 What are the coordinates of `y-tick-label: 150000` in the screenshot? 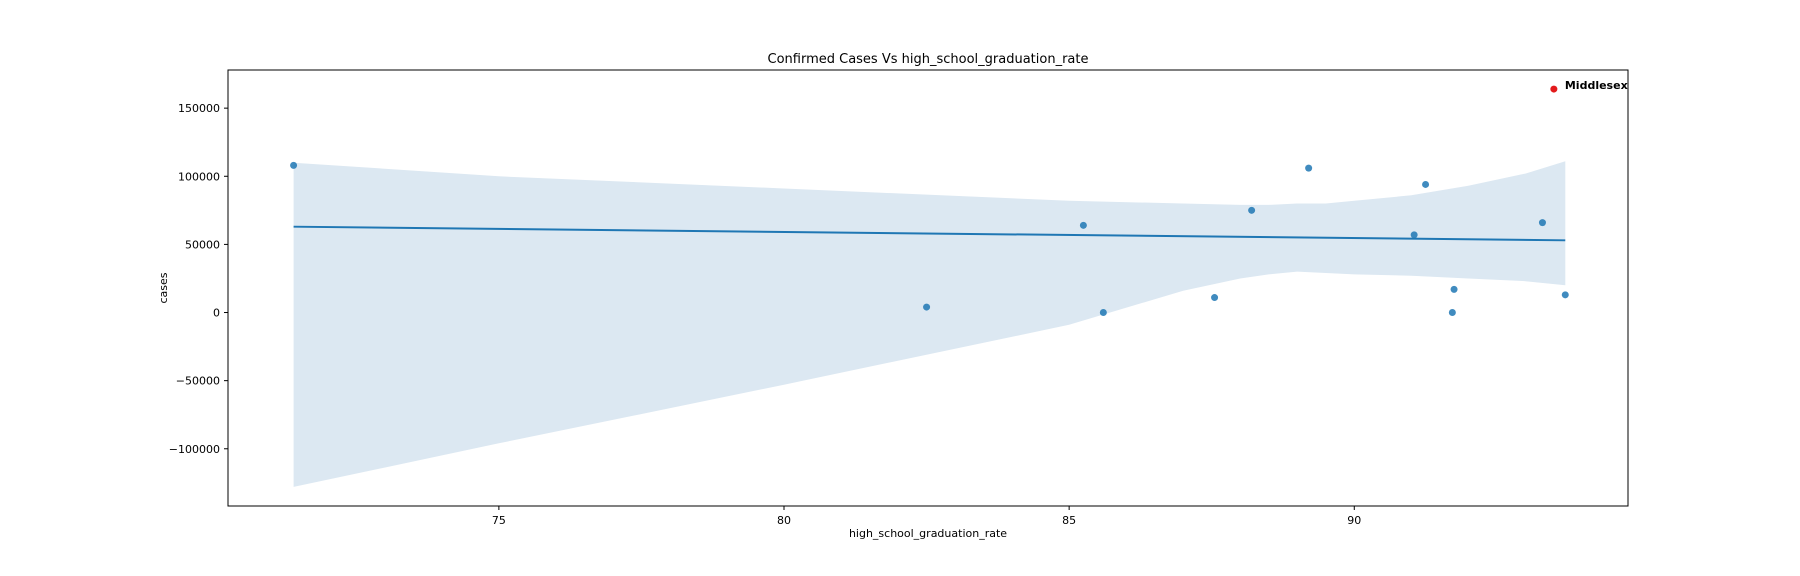 It's located at (199, 108).